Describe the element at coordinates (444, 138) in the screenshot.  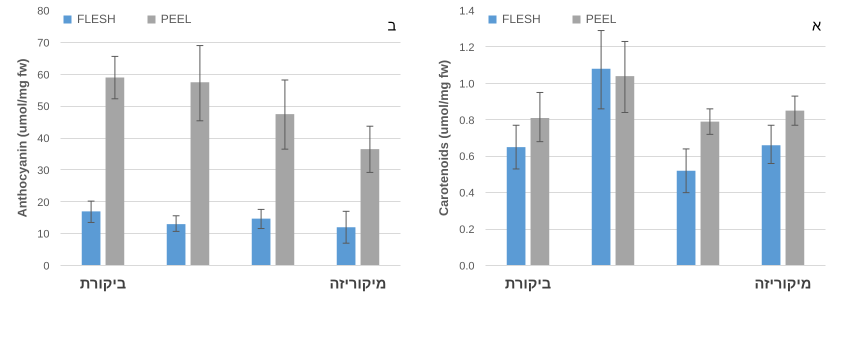
I see `y-axis-title: Carotenoids (umol/mg fw)` at that location.